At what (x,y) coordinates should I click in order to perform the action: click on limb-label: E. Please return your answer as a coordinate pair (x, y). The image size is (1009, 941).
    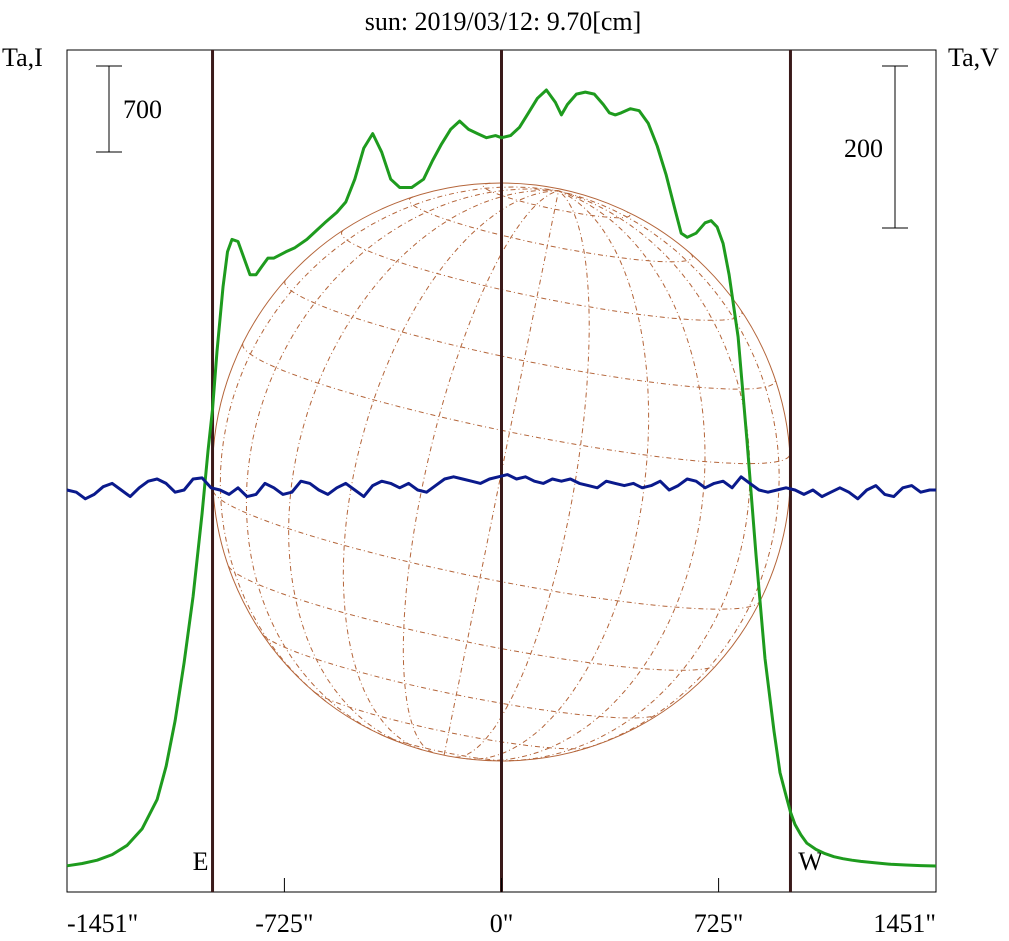
    Looking at the image, I should click on (201, 861).